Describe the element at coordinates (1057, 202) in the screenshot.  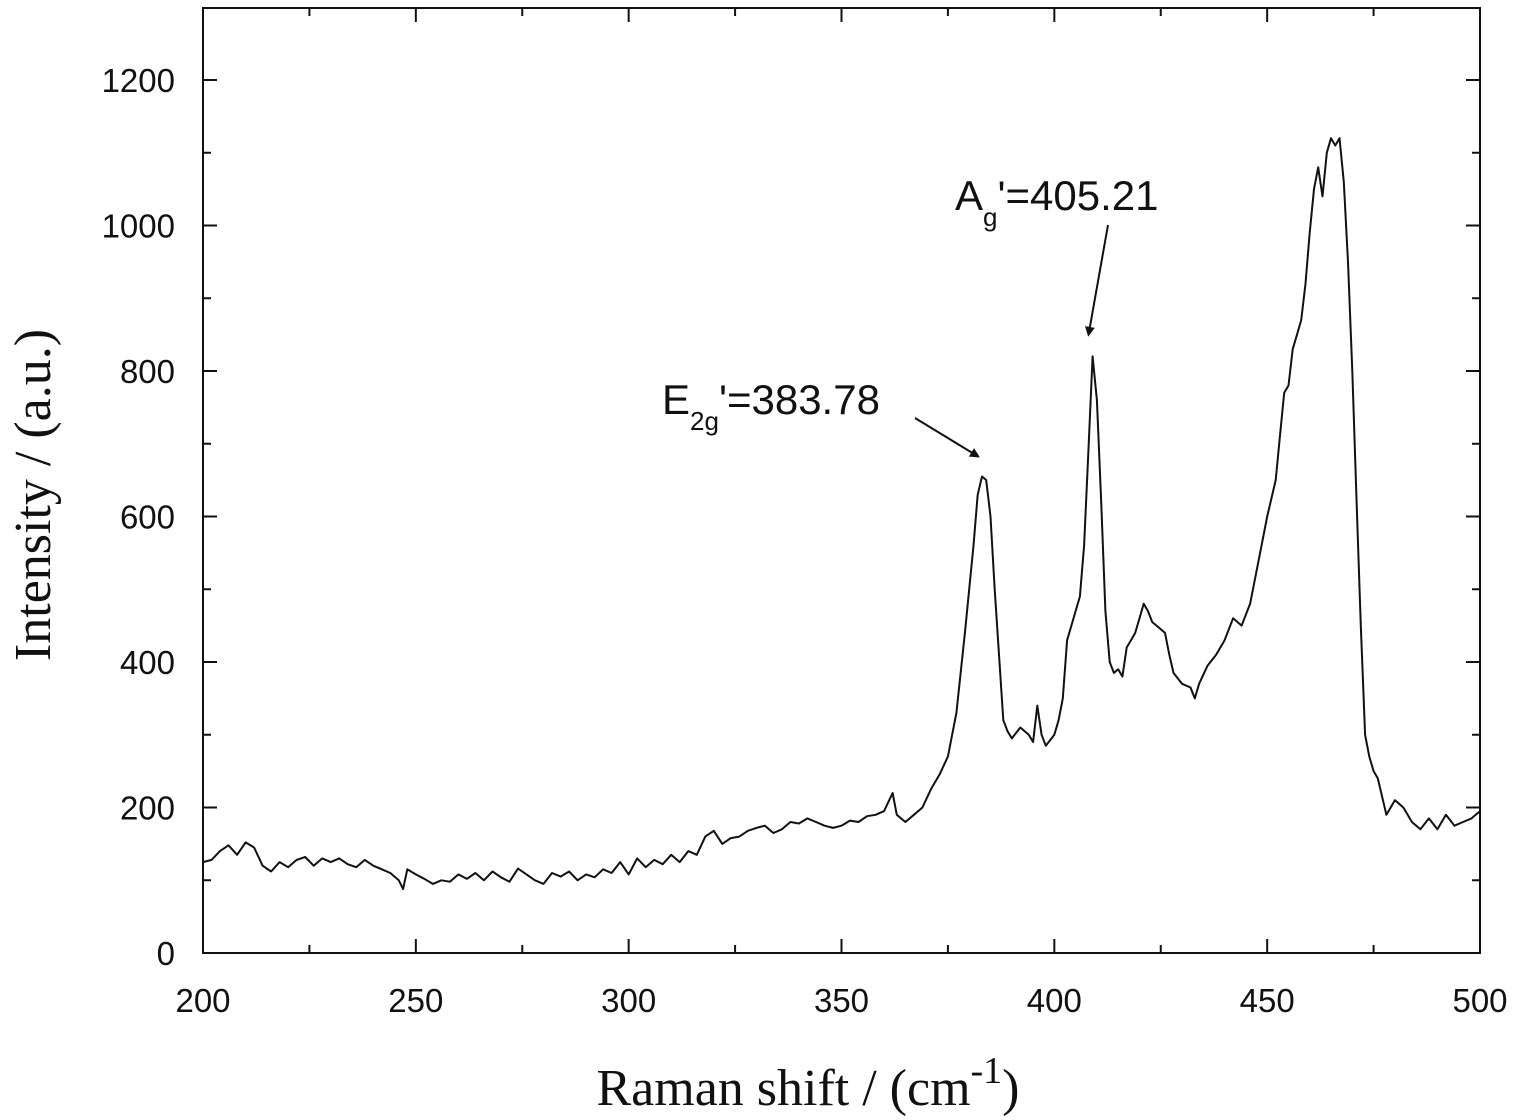
I see `peak-annotation-label: Ag'=405.21` at that location.